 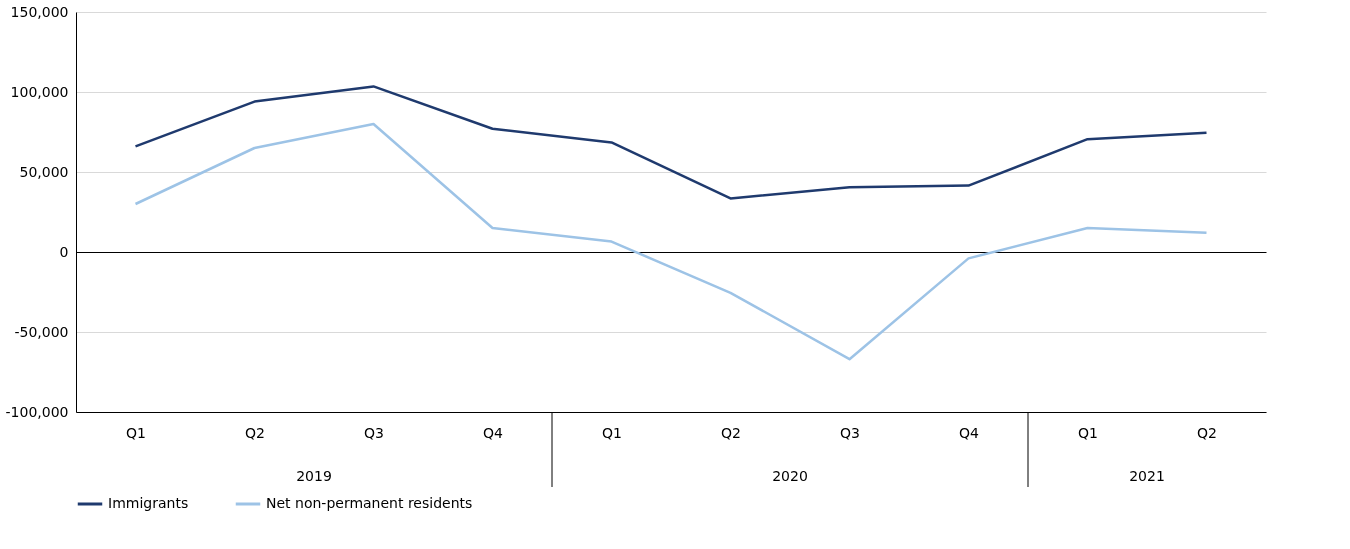 I want to click on text: 2021, so click(x=1147, y=476).